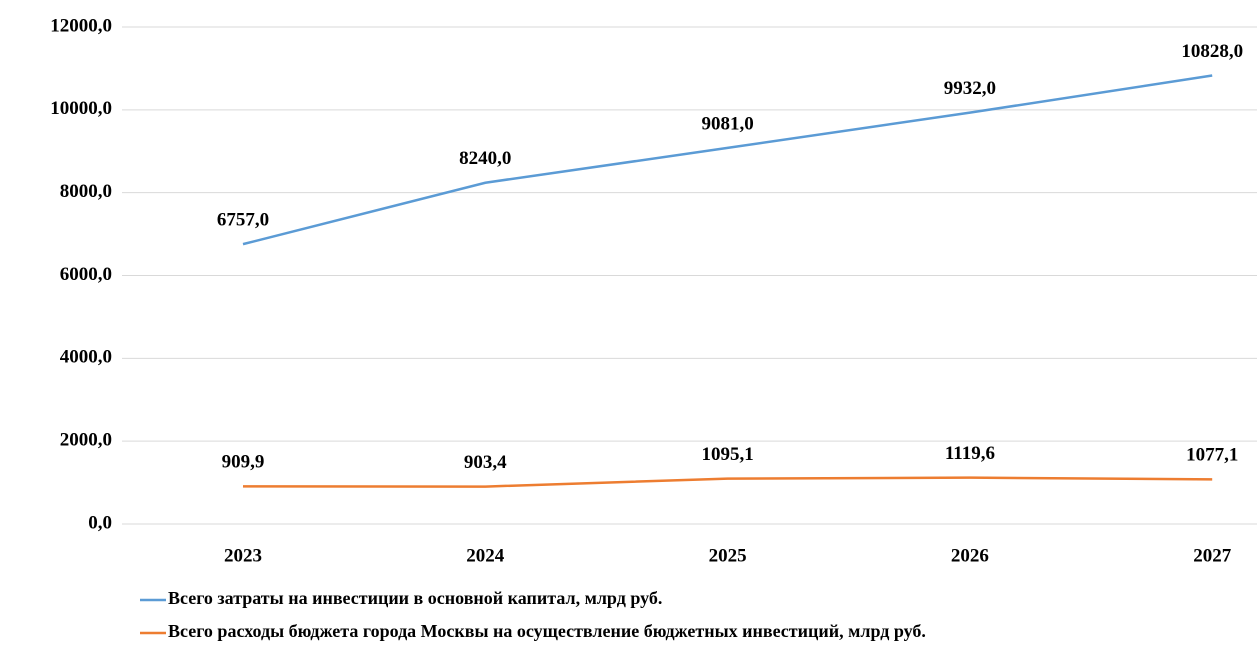 The height and width of the screenshot is (651, 1257). What do you see at coordinates (970, 88) in the screenshot?
I see `data-label: 9932,0` at bounding box center [970, 88].